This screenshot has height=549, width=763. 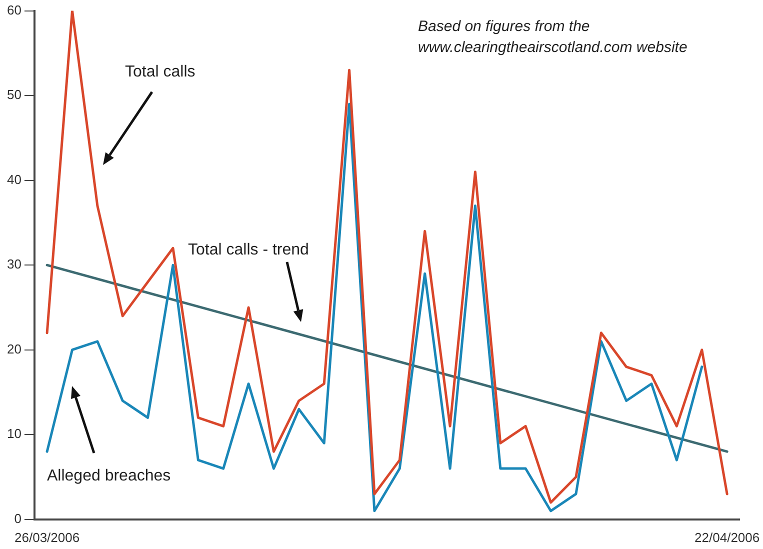 I want to click on y-tick-label: 10, so click(x=14, y=434).